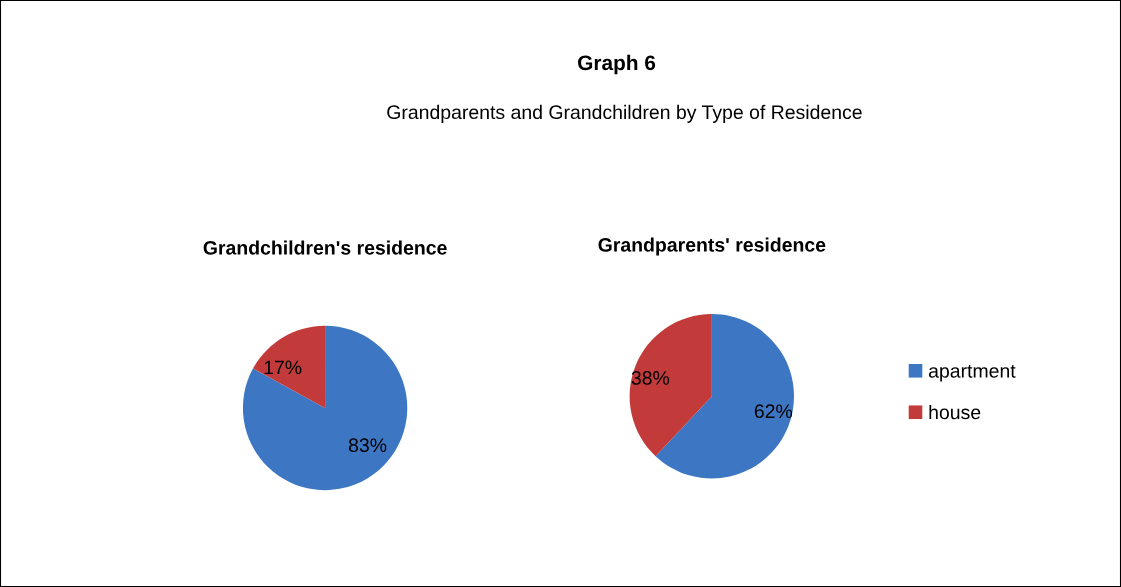 Image resolution: width=1121 pixels, height=587 pixels. I want to click on text: Graph 6, so click(617, 64).